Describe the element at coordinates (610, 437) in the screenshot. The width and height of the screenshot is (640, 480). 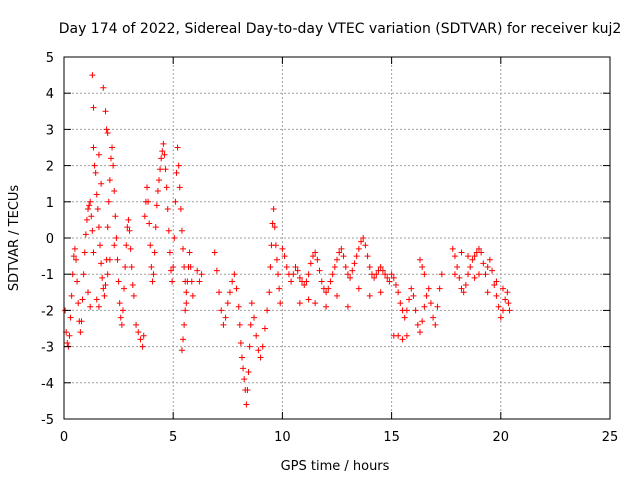
I see `x-tick-label: 25` at that location.